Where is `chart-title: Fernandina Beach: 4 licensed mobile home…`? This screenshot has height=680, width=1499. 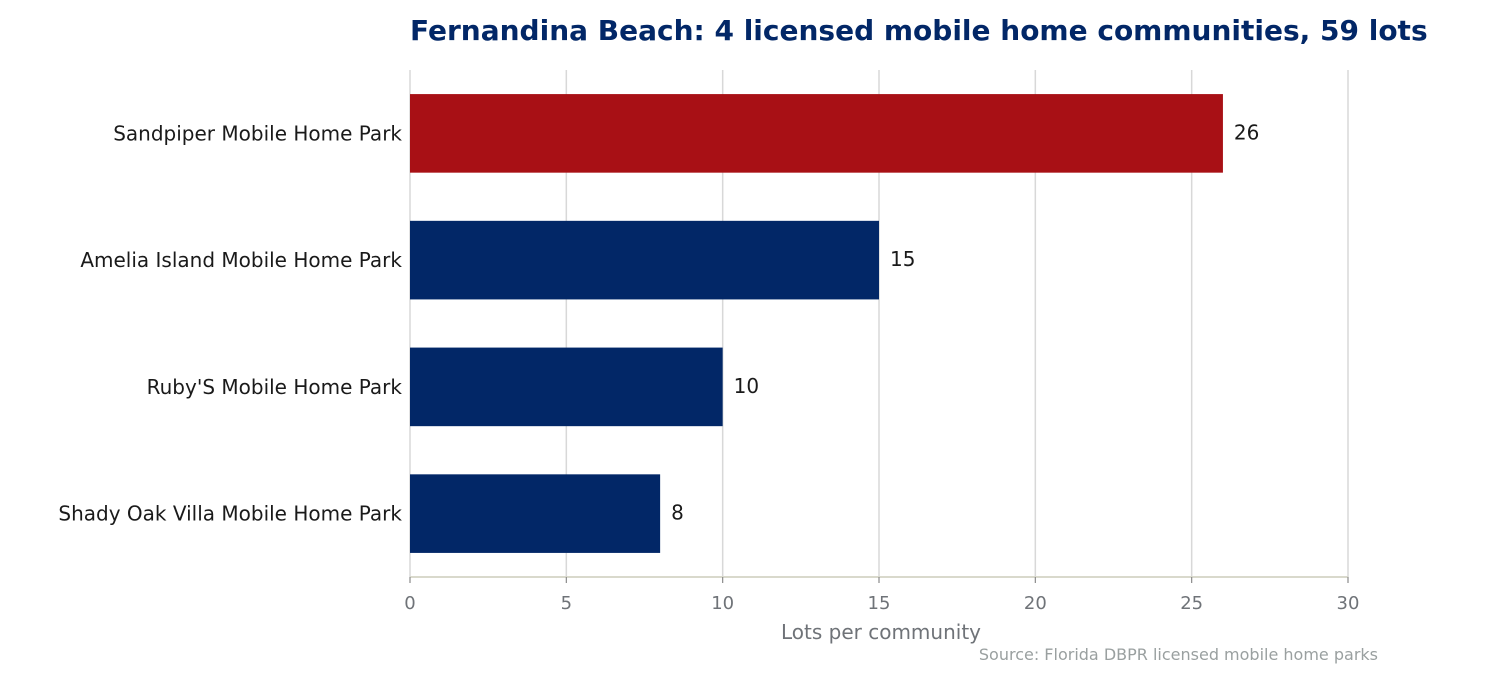
chart-title: Fernandina Beach: 4 licensed mobile home… is located at coordinates (919, 30).